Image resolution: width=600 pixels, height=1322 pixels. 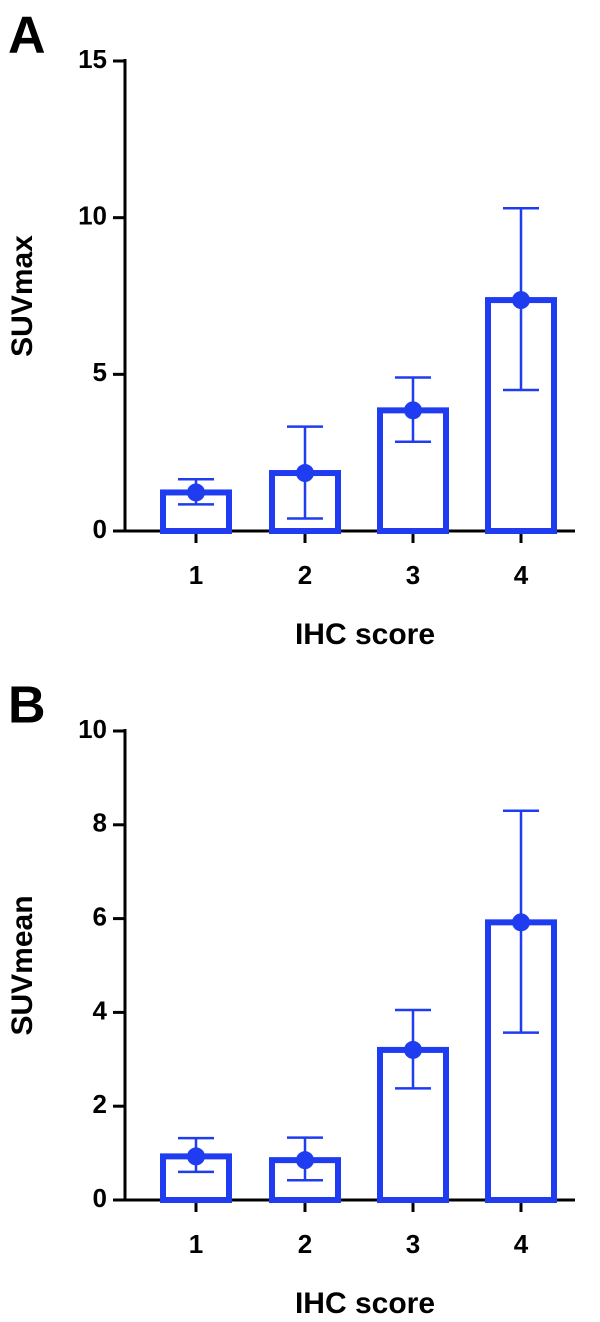 I want to click on y-tick-label: 8, so click(x=100, y=823).